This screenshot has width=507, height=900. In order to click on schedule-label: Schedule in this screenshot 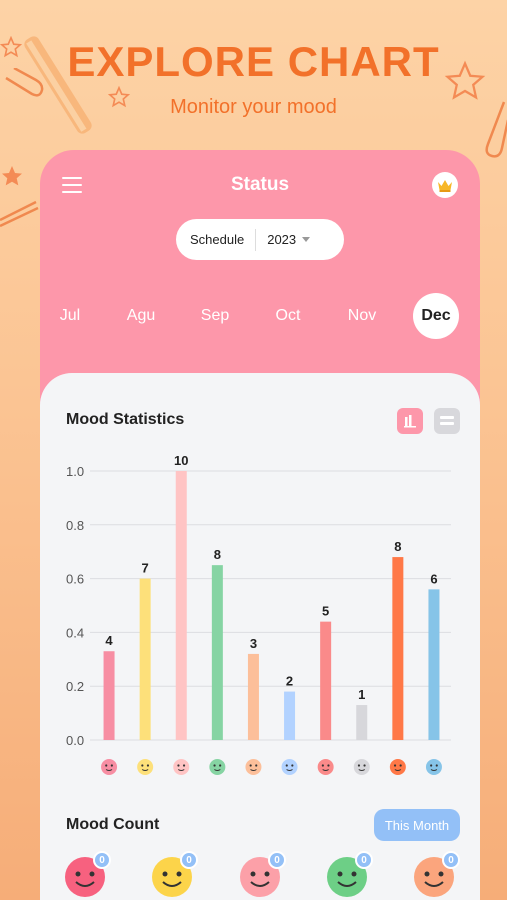, I will do `click(217, 239)`.